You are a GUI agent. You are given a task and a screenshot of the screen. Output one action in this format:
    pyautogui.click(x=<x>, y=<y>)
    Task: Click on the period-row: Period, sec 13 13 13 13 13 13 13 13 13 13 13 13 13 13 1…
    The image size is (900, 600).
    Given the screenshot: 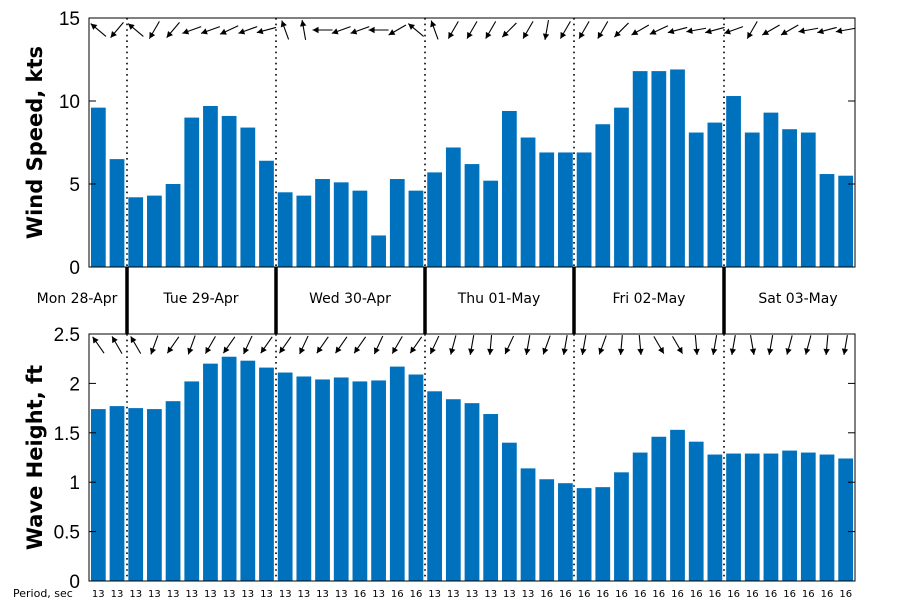 What is the action you would take?
    pyautogui.click(x=432, y=593)
    